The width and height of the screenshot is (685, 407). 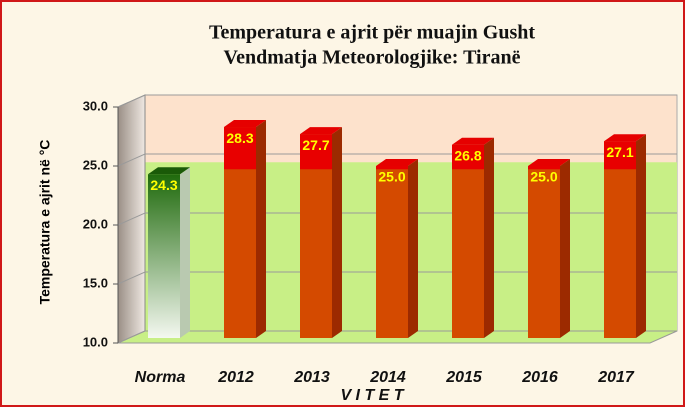 I want to click on value-label: 27.7, so click(x=315, y=145).